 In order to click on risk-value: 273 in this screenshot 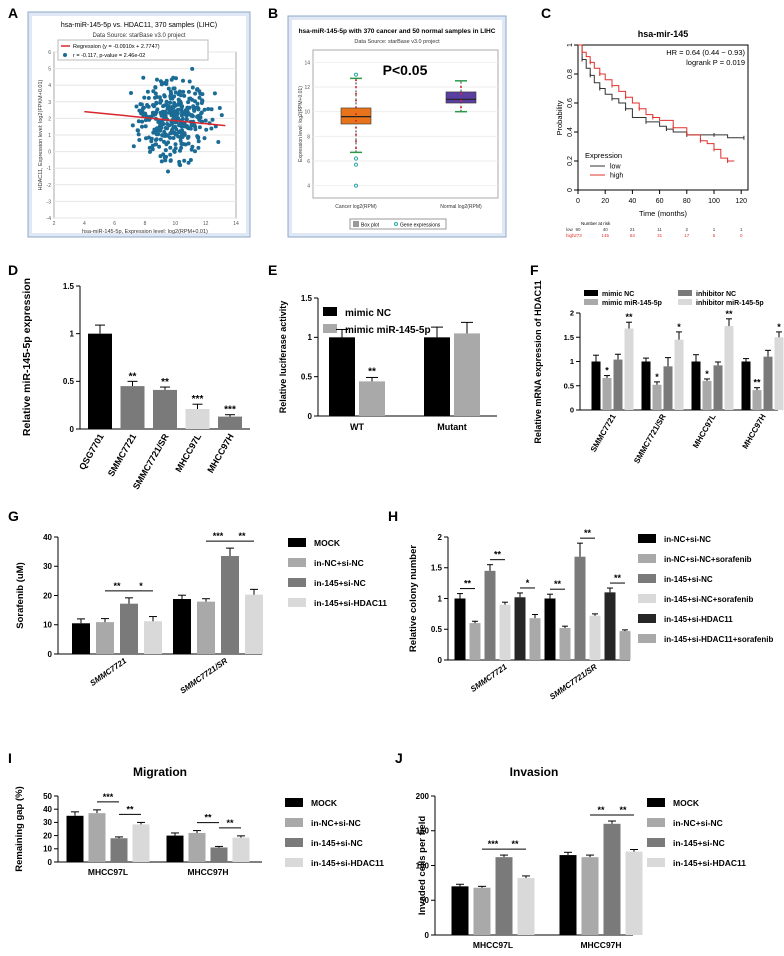, I will do `click(578, 235)`.